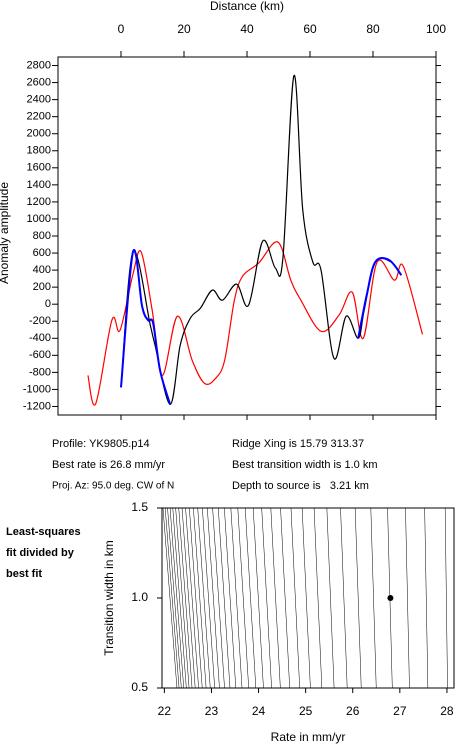 This screenshot has width=467, height=745. Describe the element at coordinates (42, 270) in the screenshot. I see `y-tick-label: 400` at that location.